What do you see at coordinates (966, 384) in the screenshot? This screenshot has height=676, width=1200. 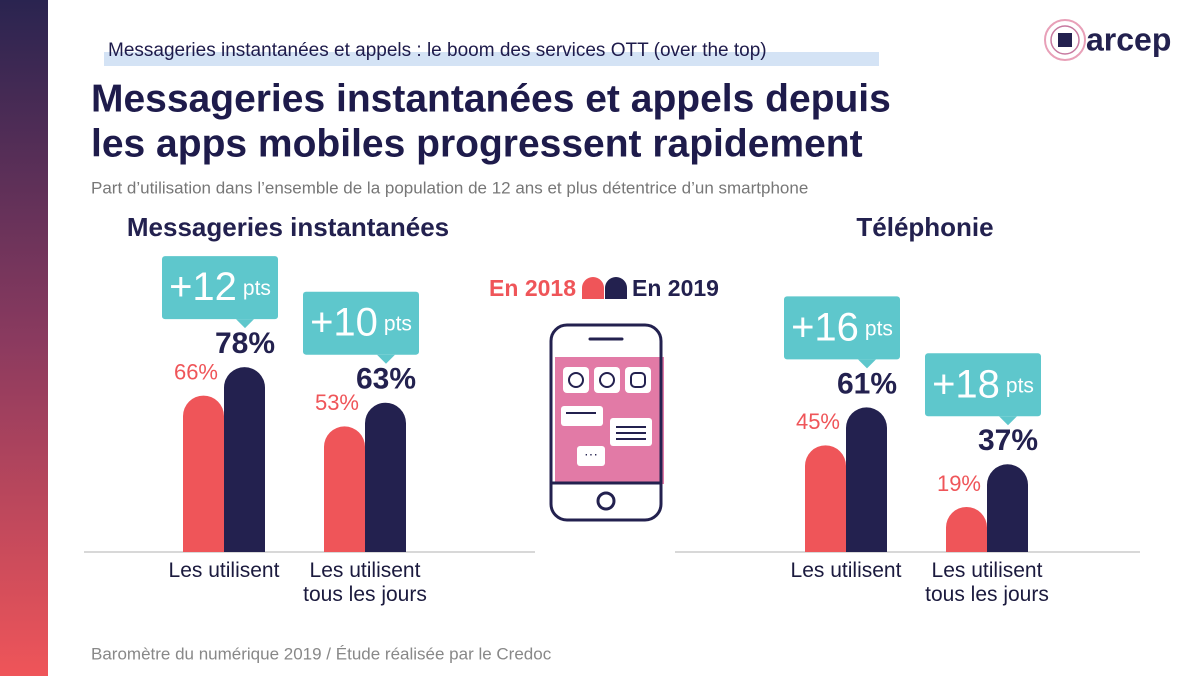 I see `callout-value: +18` at bounding box center [966, 384].